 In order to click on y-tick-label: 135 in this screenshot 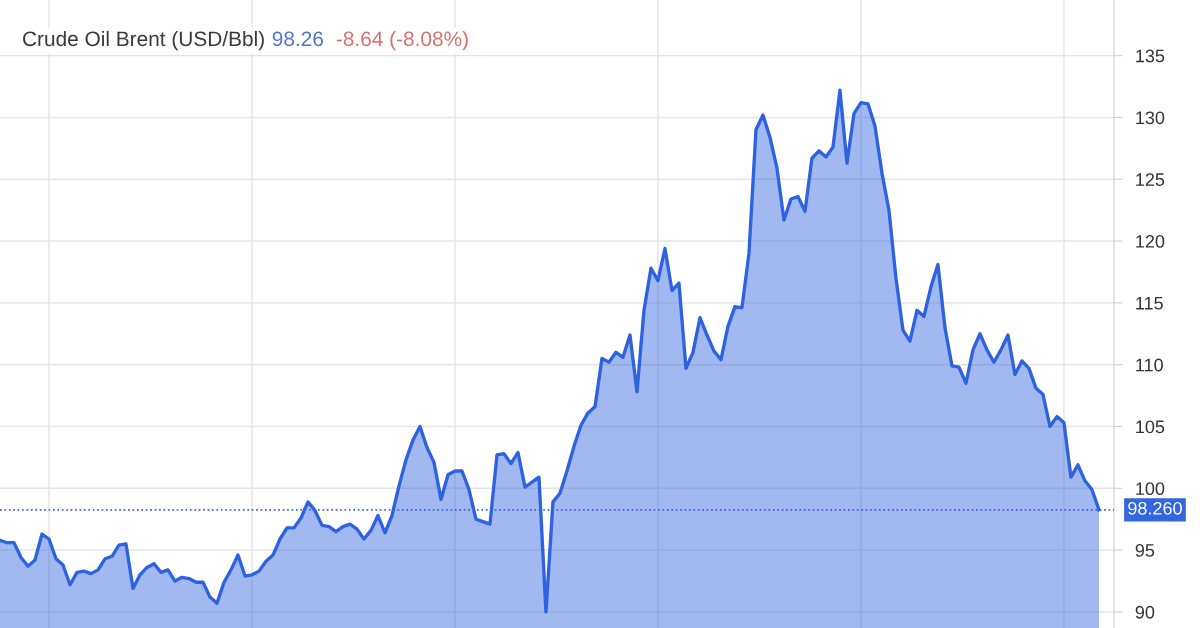, I will do `click(1150, 56)`.